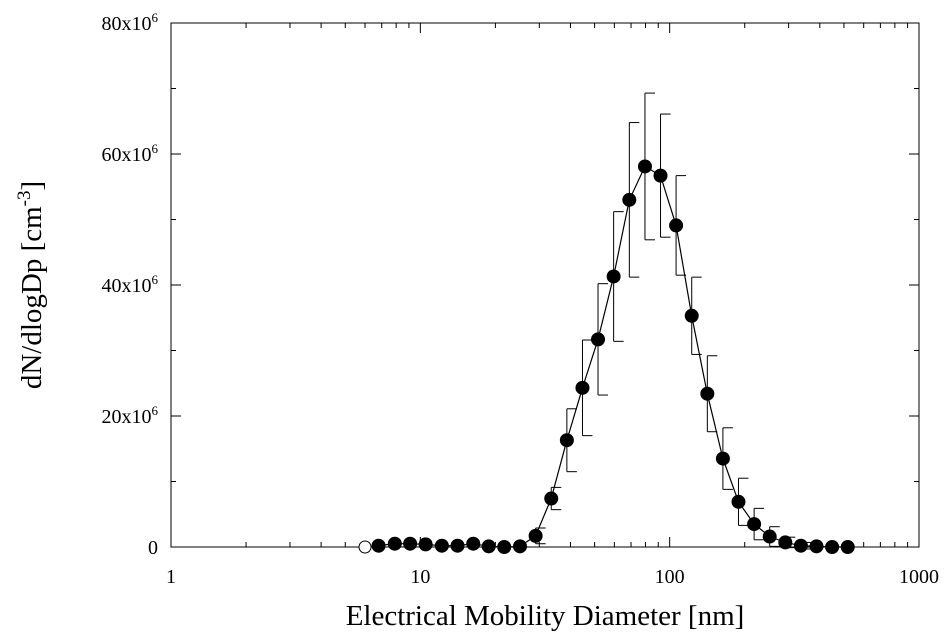 Image resolution: width=944 pixels, height=642 pixels. I want to click on y-tick-label-main: 20x10, so click(127, 417).